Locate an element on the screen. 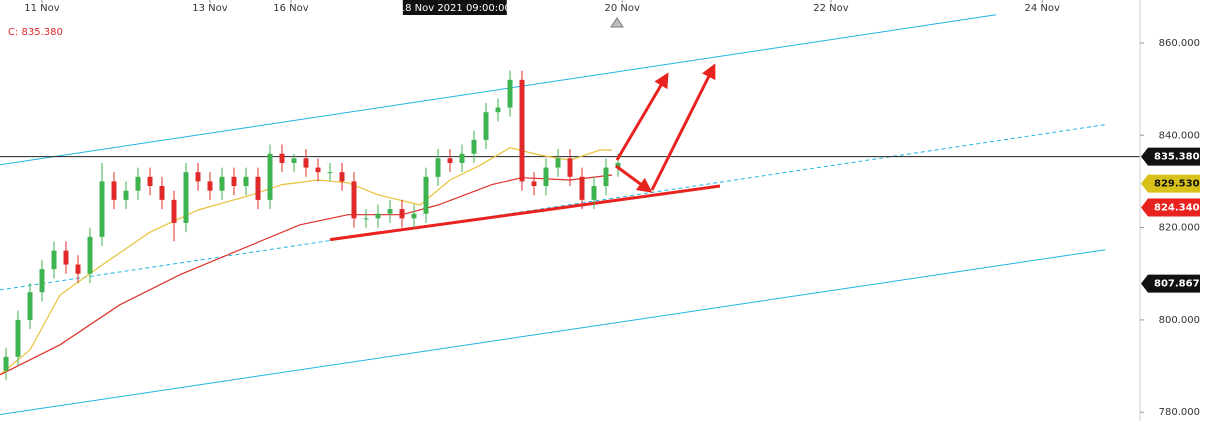 This screenshot has width=1208, height=421. price-tag-label: 807.867 is located at coordinates (1177, 284).